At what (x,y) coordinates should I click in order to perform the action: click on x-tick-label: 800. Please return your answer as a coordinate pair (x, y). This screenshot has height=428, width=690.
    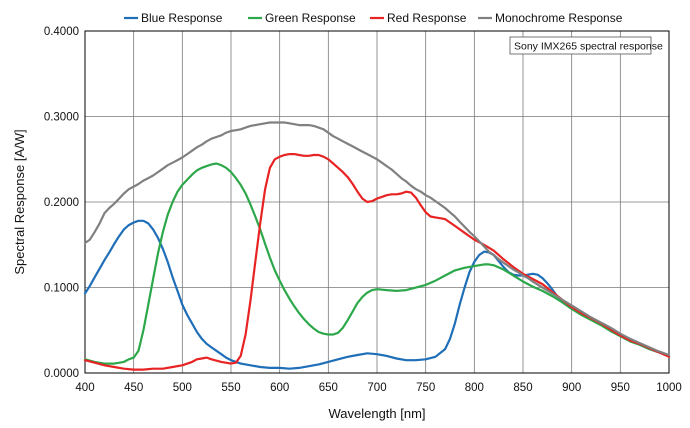
    Looking at the image, I should click on (474, 388).